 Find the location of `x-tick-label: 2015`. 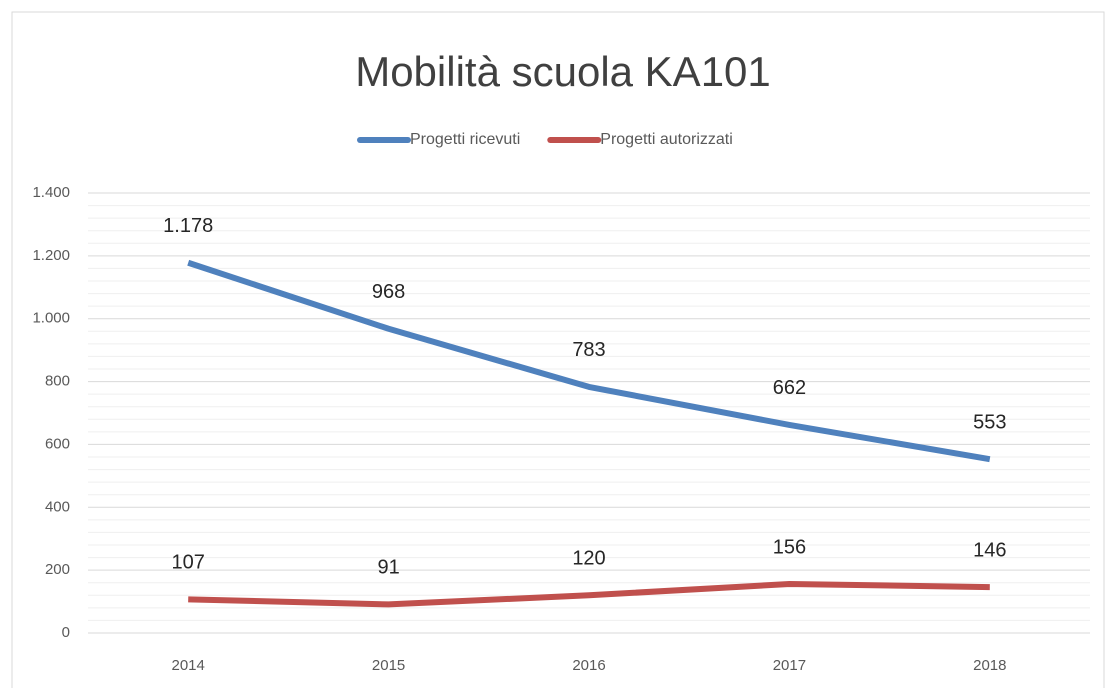

x-tick-label: 2015 is located at coordinates (388, 665).